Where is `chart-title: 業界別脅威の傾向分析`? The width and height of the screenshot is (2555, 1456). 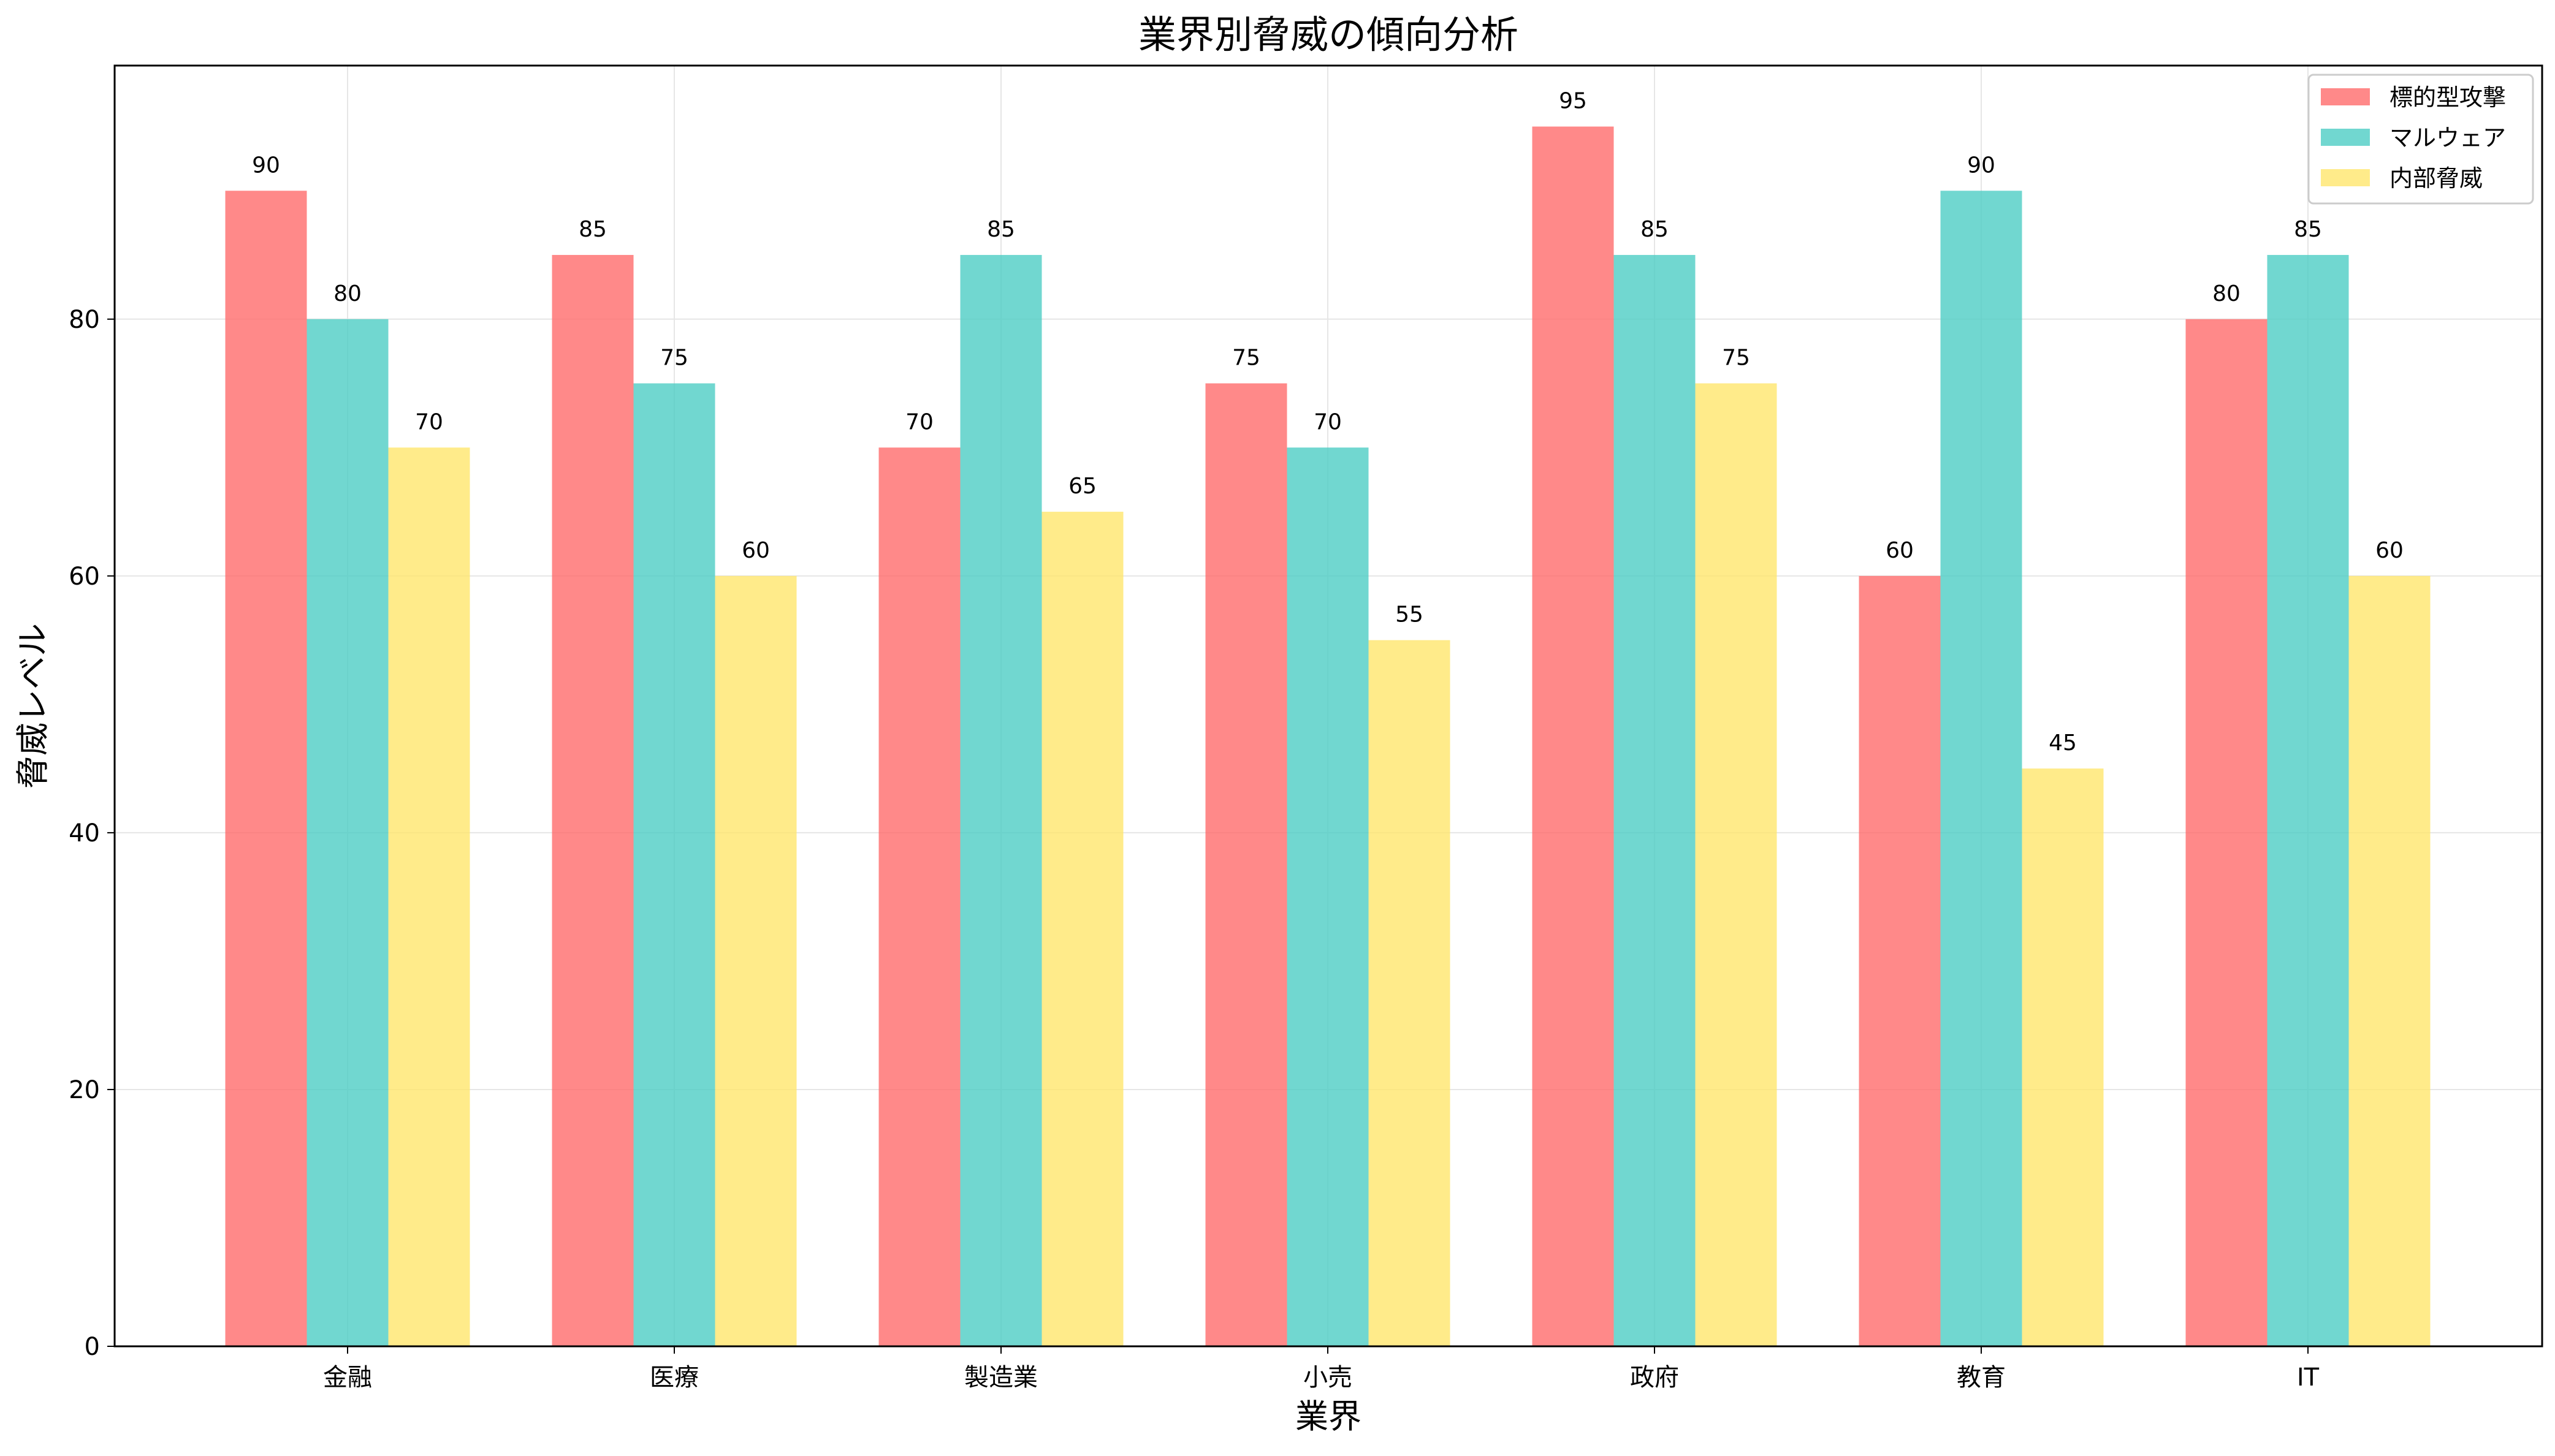 chart-title: 業界別脅威の傾向分析 is located at coordinates (1328, 34).